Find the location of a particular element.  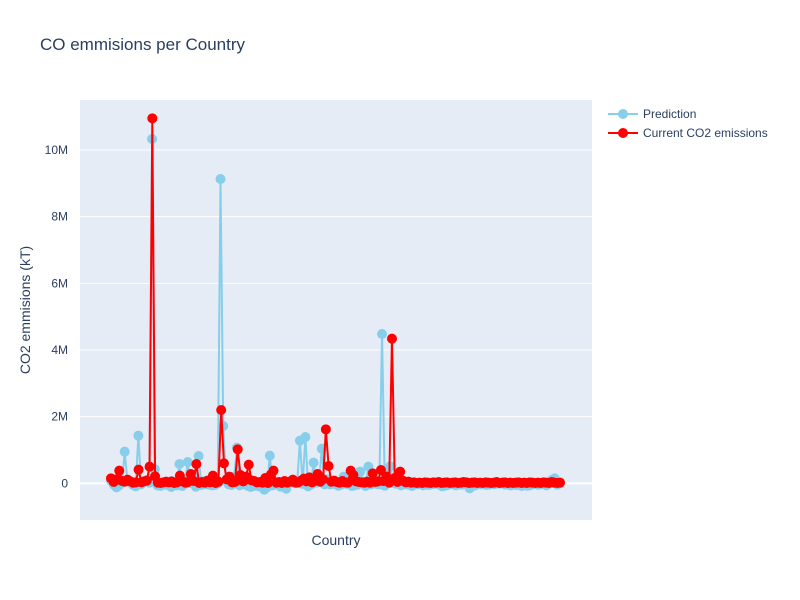

y-tick-labels: 0 2M 4M 6M 8M 10M is located at coordinates (57, 316).